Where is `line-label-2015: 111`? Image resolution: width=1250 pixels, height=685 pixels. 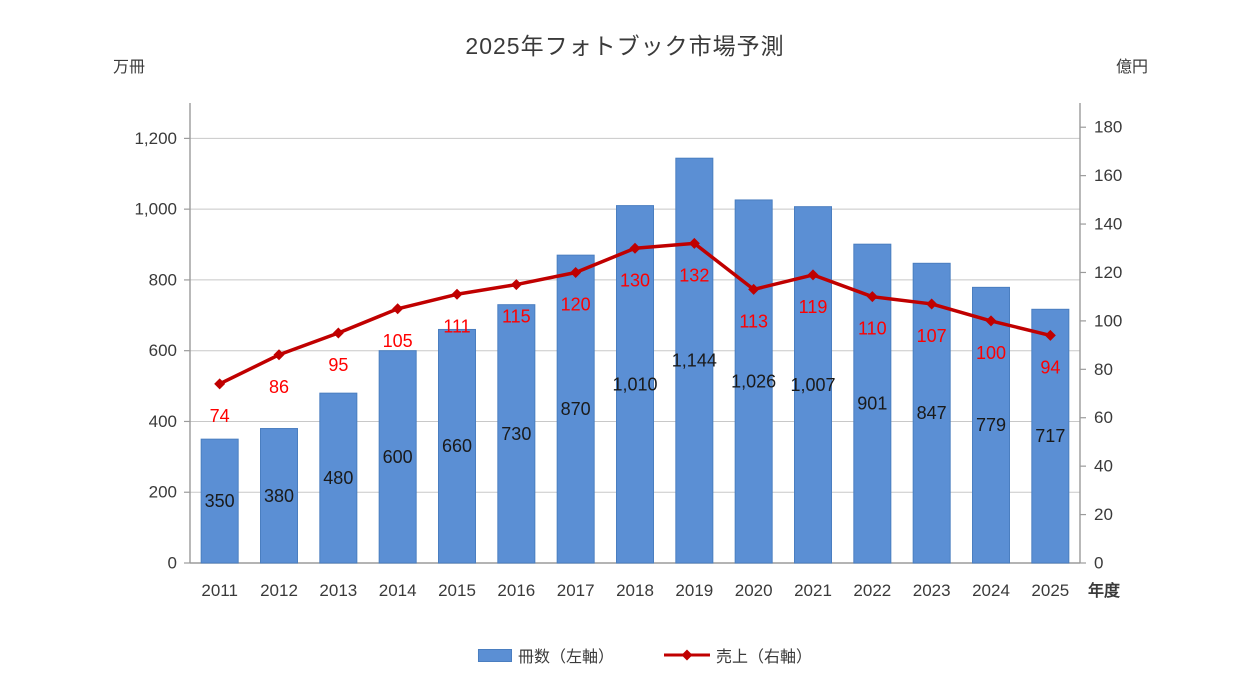
line-label-2015: 111 is located at coordinates (456, 326).